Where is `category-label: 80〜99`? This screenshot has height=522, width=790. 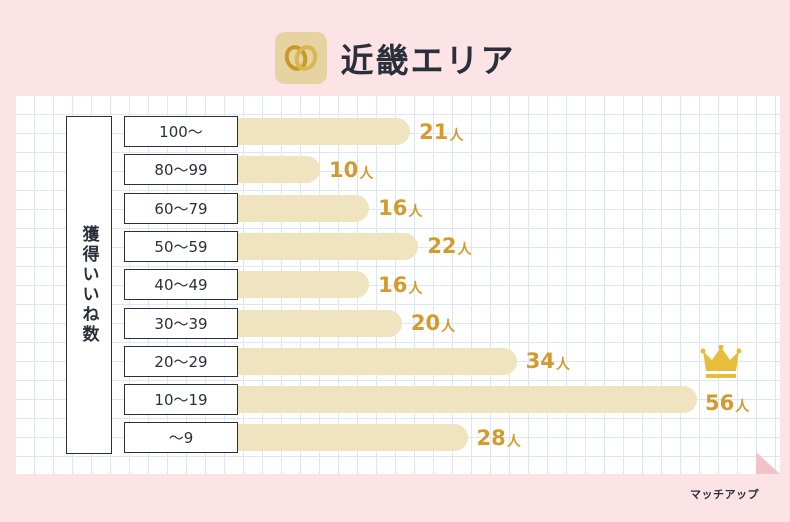 category-label: 80〜99 is located at coordinates (181, 170).